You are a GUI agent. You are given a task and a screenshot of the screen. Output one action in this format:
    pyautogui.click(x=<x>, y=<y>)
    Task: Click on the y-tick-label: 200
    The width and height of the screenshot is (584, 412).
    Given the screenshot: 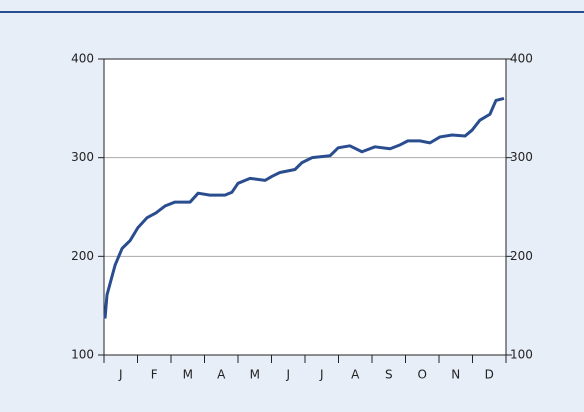 What is the action you would take?
    pyautogui.click(x=82, y=256)
    